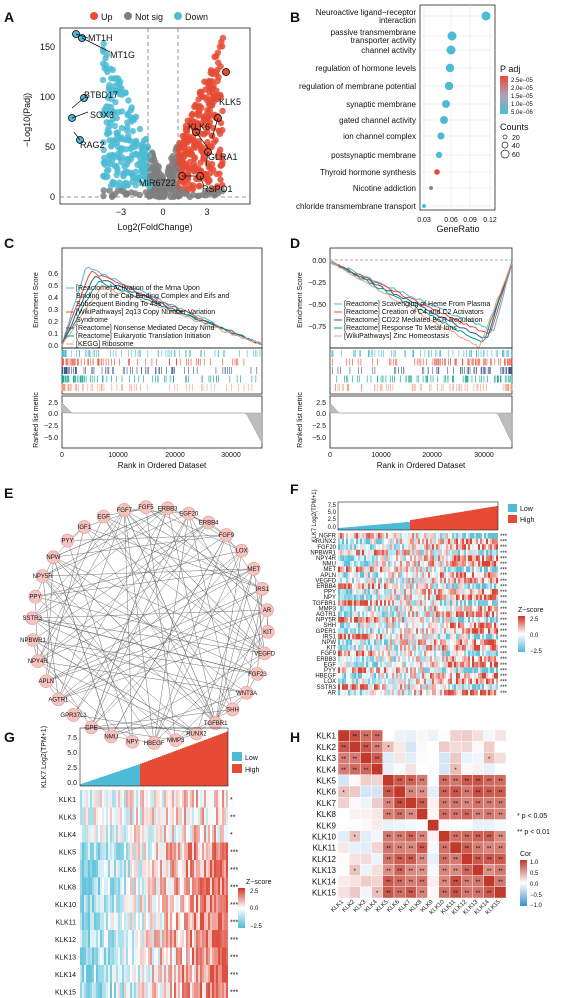 This screenshot has width=567, height=998. What do you see at coordinates (421, 299) in the screenshot?
I see `es-curve` at bounding box center [421, 299].